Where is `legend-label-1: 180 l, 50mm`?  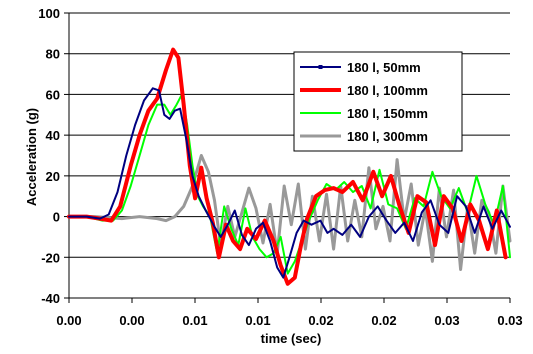
legend-label-1: 180 l, 50mm is located at coordinates (384, 67).